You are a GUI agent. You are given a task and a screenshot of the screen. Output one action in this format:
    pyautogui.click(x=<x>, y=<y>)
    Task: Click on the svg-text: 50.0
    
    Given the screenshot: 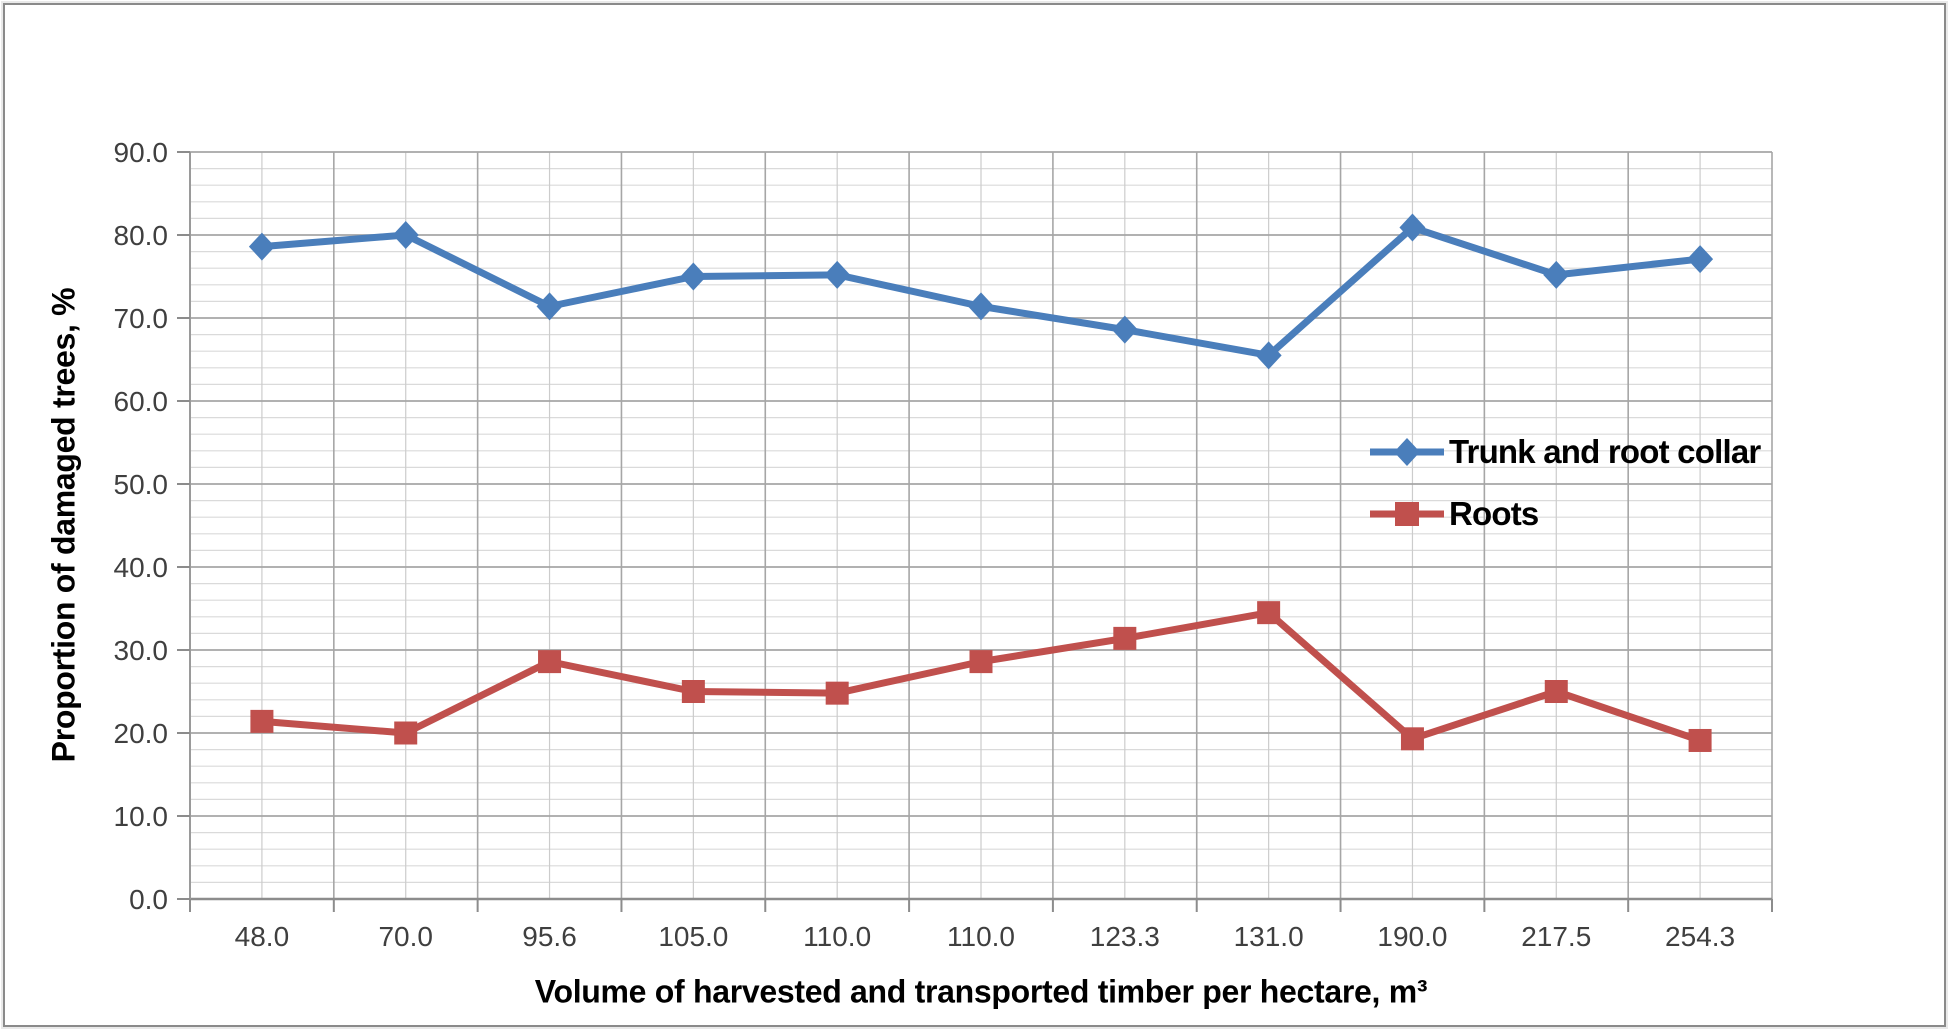 What is the action you would take?
    pyautogui.click(x=141, y=484)
    